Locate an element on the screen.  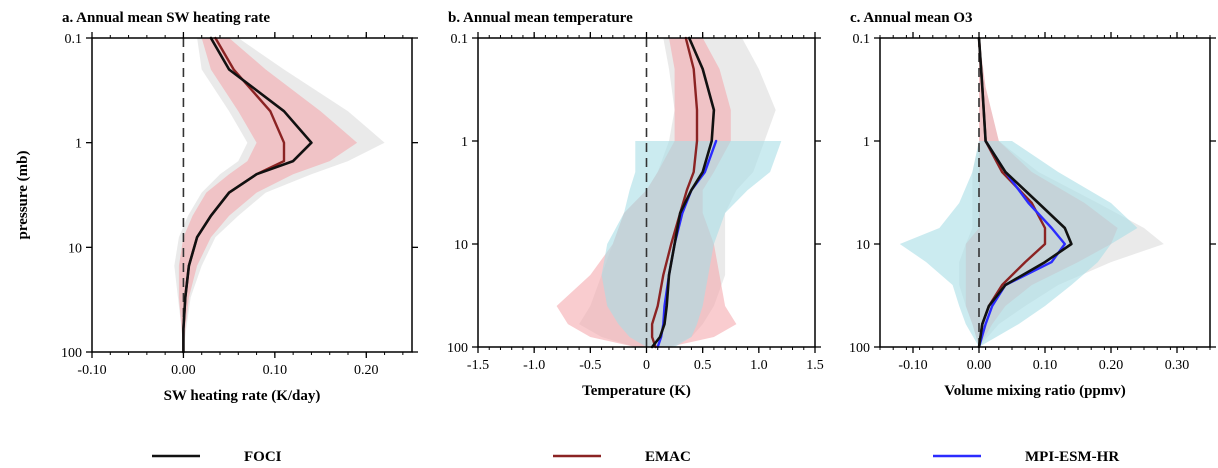
x-axis-label: SW heating rate (K/day) is located at coordinates (242, 396).